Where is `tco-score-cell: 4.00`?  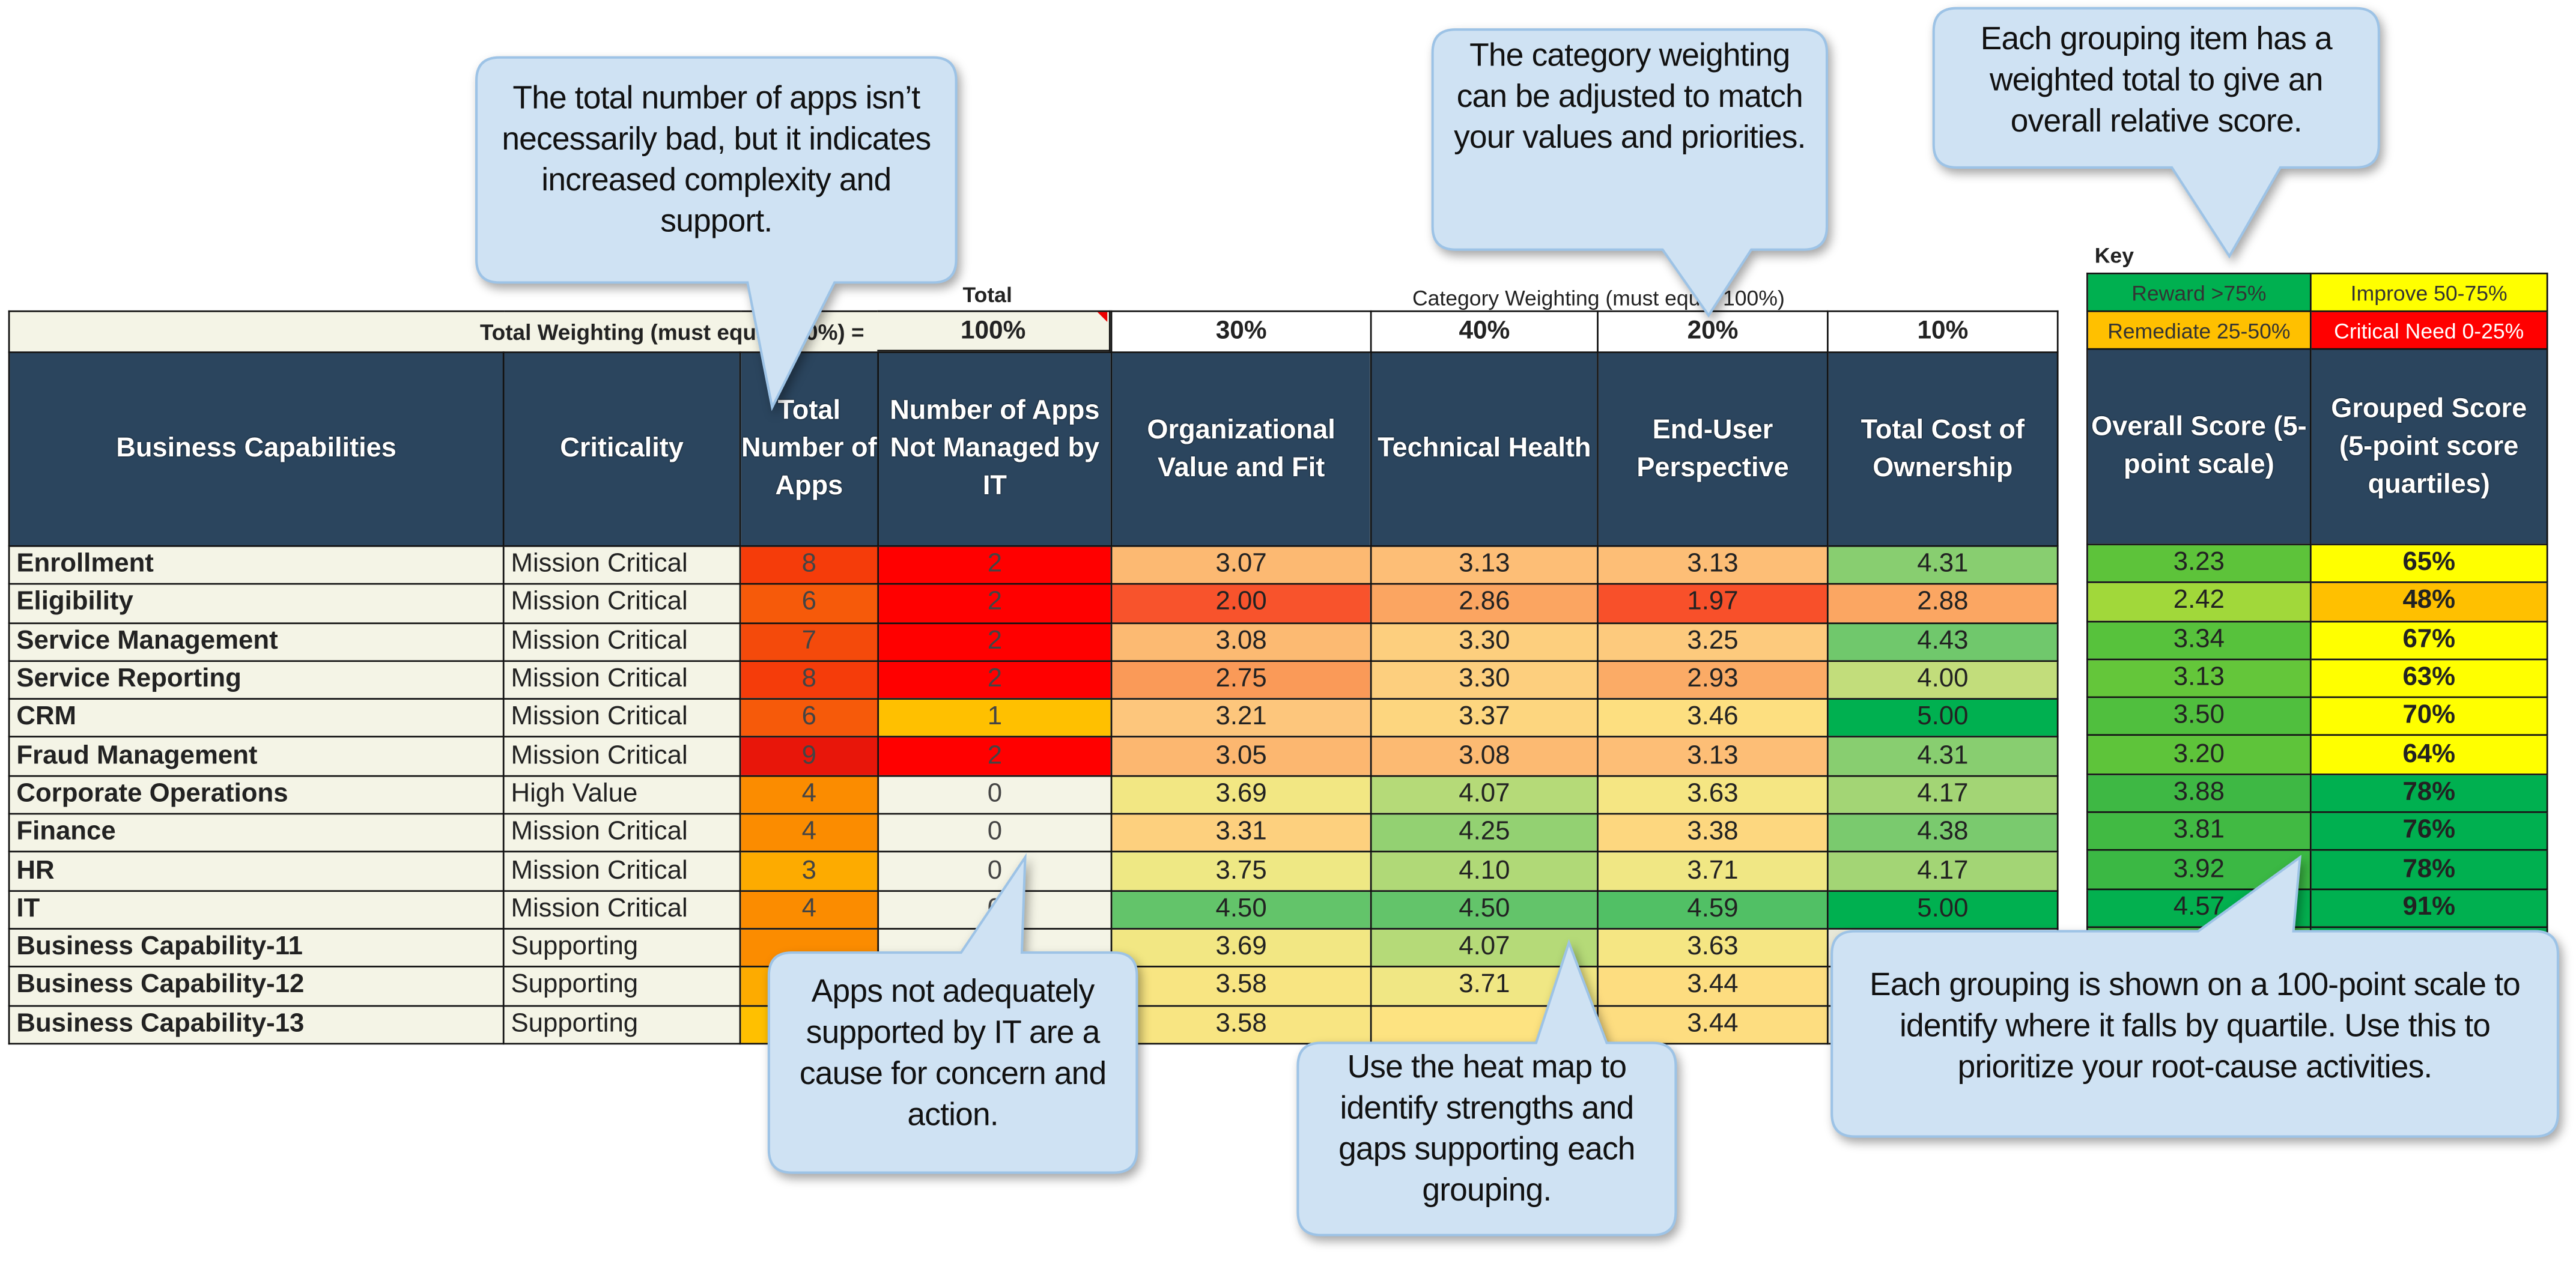
tco-score-cell: 4.00 is located at coordinates (1943, 680).